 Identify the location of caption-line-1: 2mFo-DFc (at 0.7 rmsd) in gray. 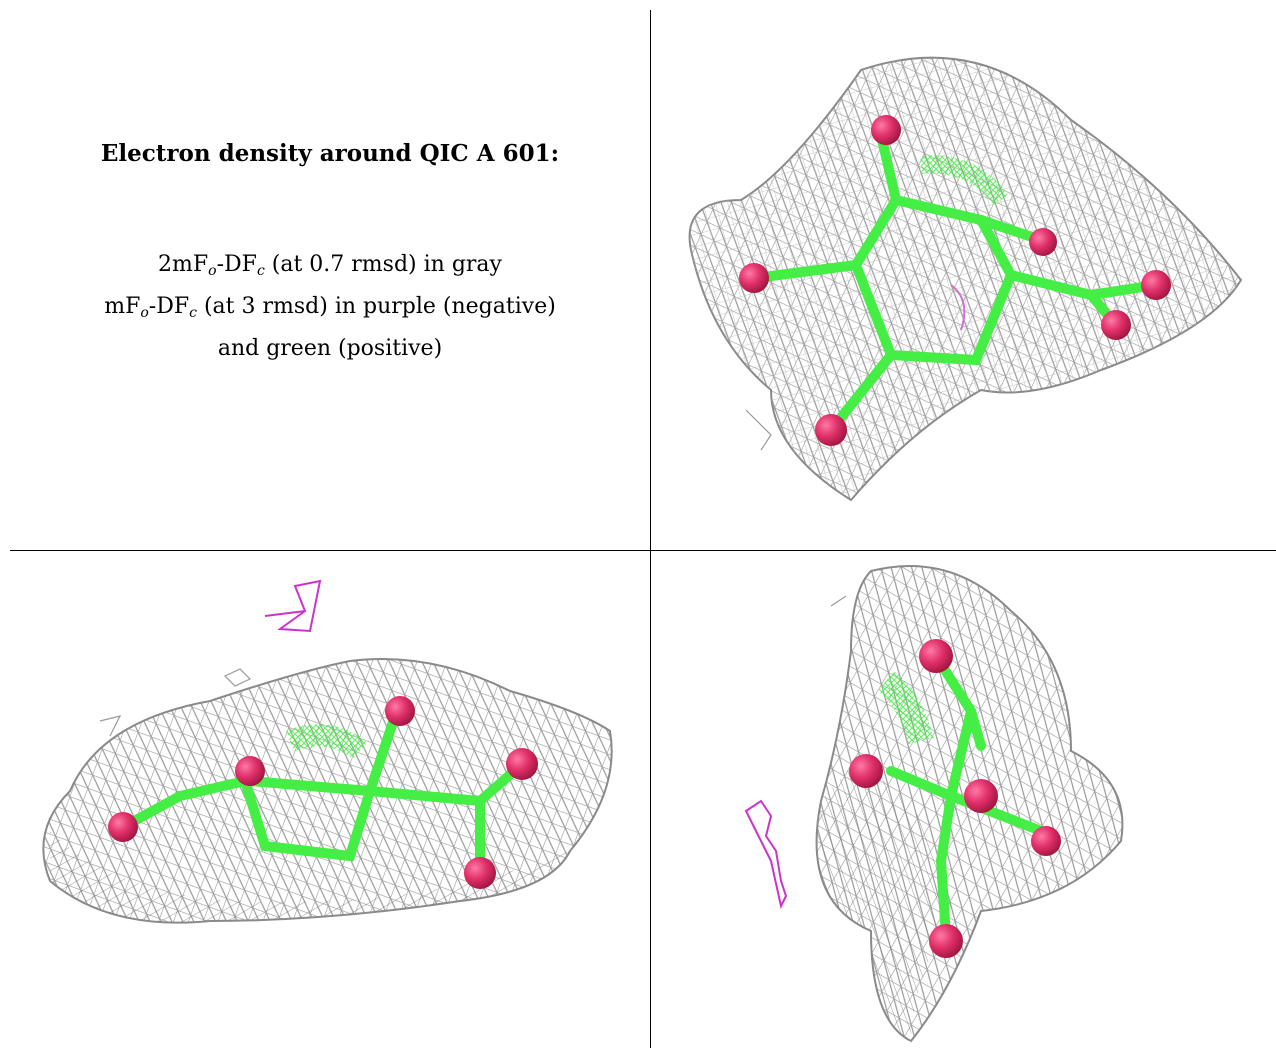
(330, 268).